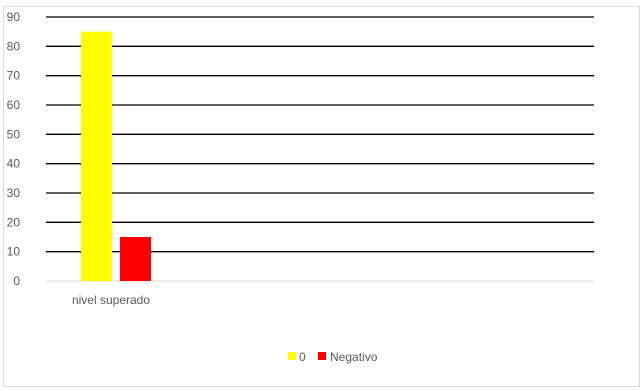 The image size is (644, 390). Describe the element at coordinates (14, 149) in the screenshot. I see `y-axis-tick-labels: 0 10 20 30 40 50 60 70 80 90` at that location.